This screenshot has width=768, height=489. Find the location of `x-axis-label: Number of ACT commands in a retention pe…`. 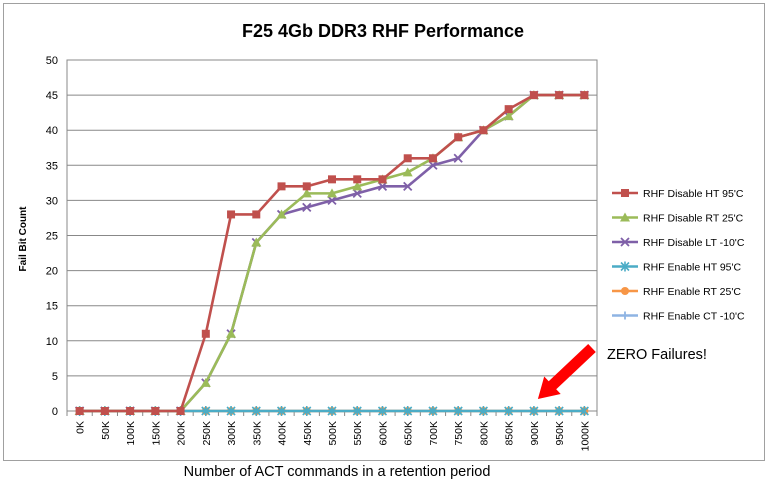

x-axis-label: Number of ACT commands in a retention pe… is located at coordinates (337, 472).